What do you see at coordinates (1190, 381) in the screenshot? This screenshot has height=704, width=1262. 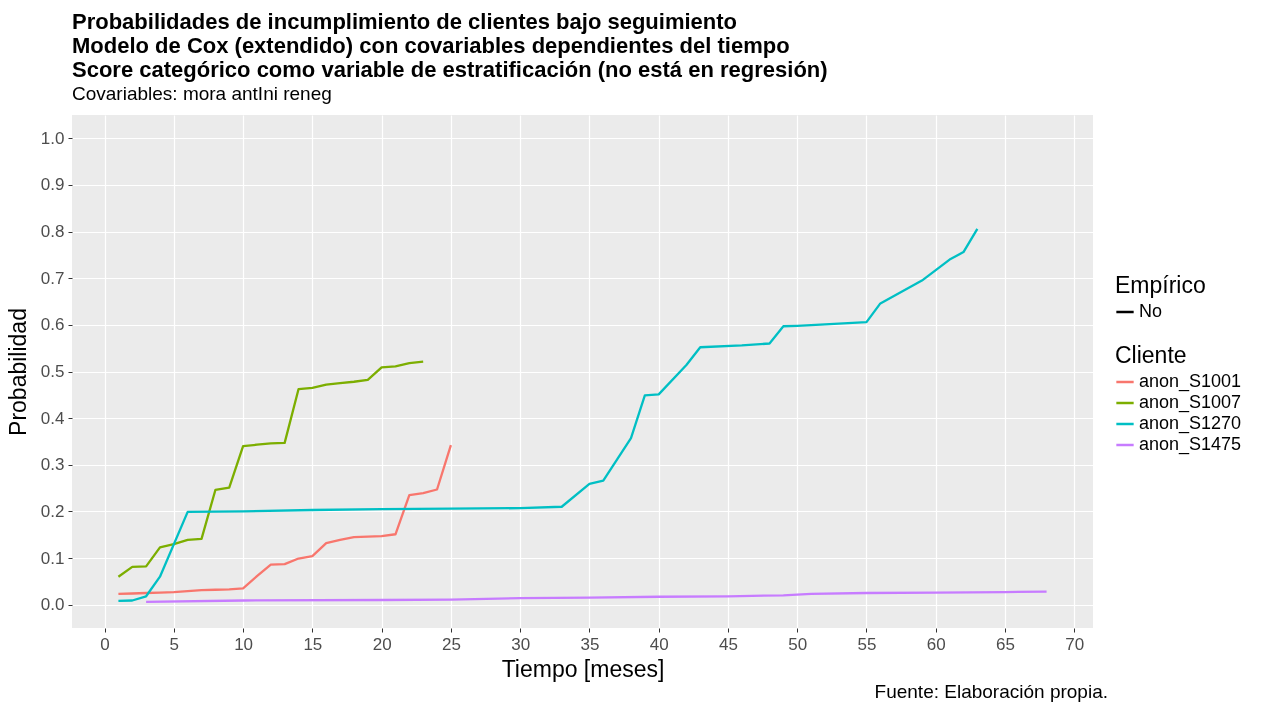 I see `legend-label: anon_S1001` at bounding box center [1190, 381].